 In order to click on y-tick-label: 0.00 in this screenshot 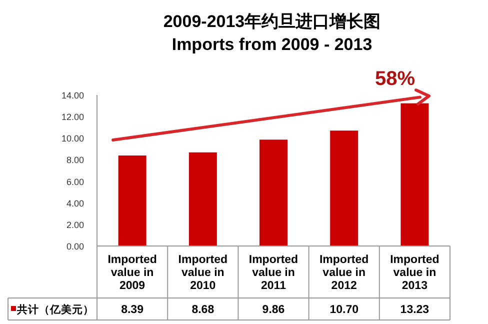, I will do `click(75, 247)`.